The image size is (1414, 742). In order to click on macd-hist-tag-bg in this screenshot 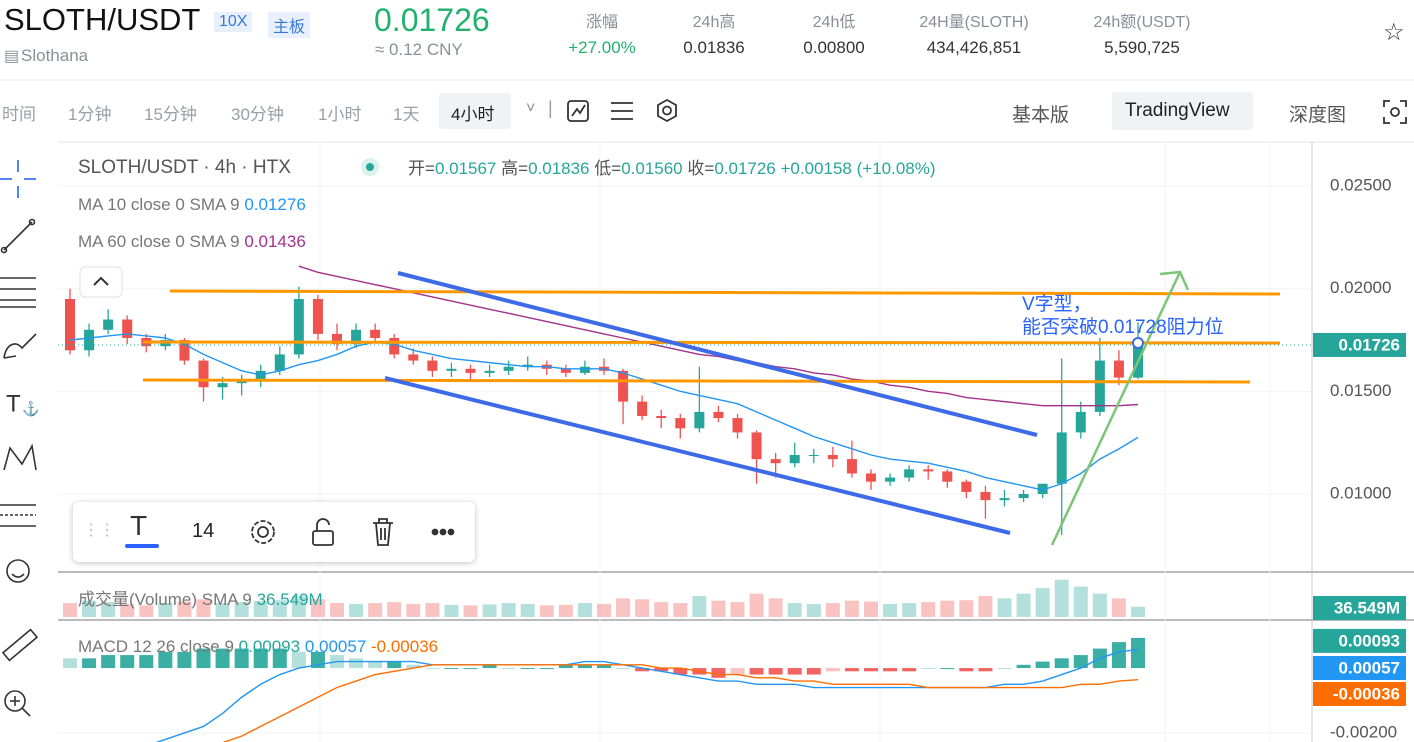, I will do `click(1359, 640)`.